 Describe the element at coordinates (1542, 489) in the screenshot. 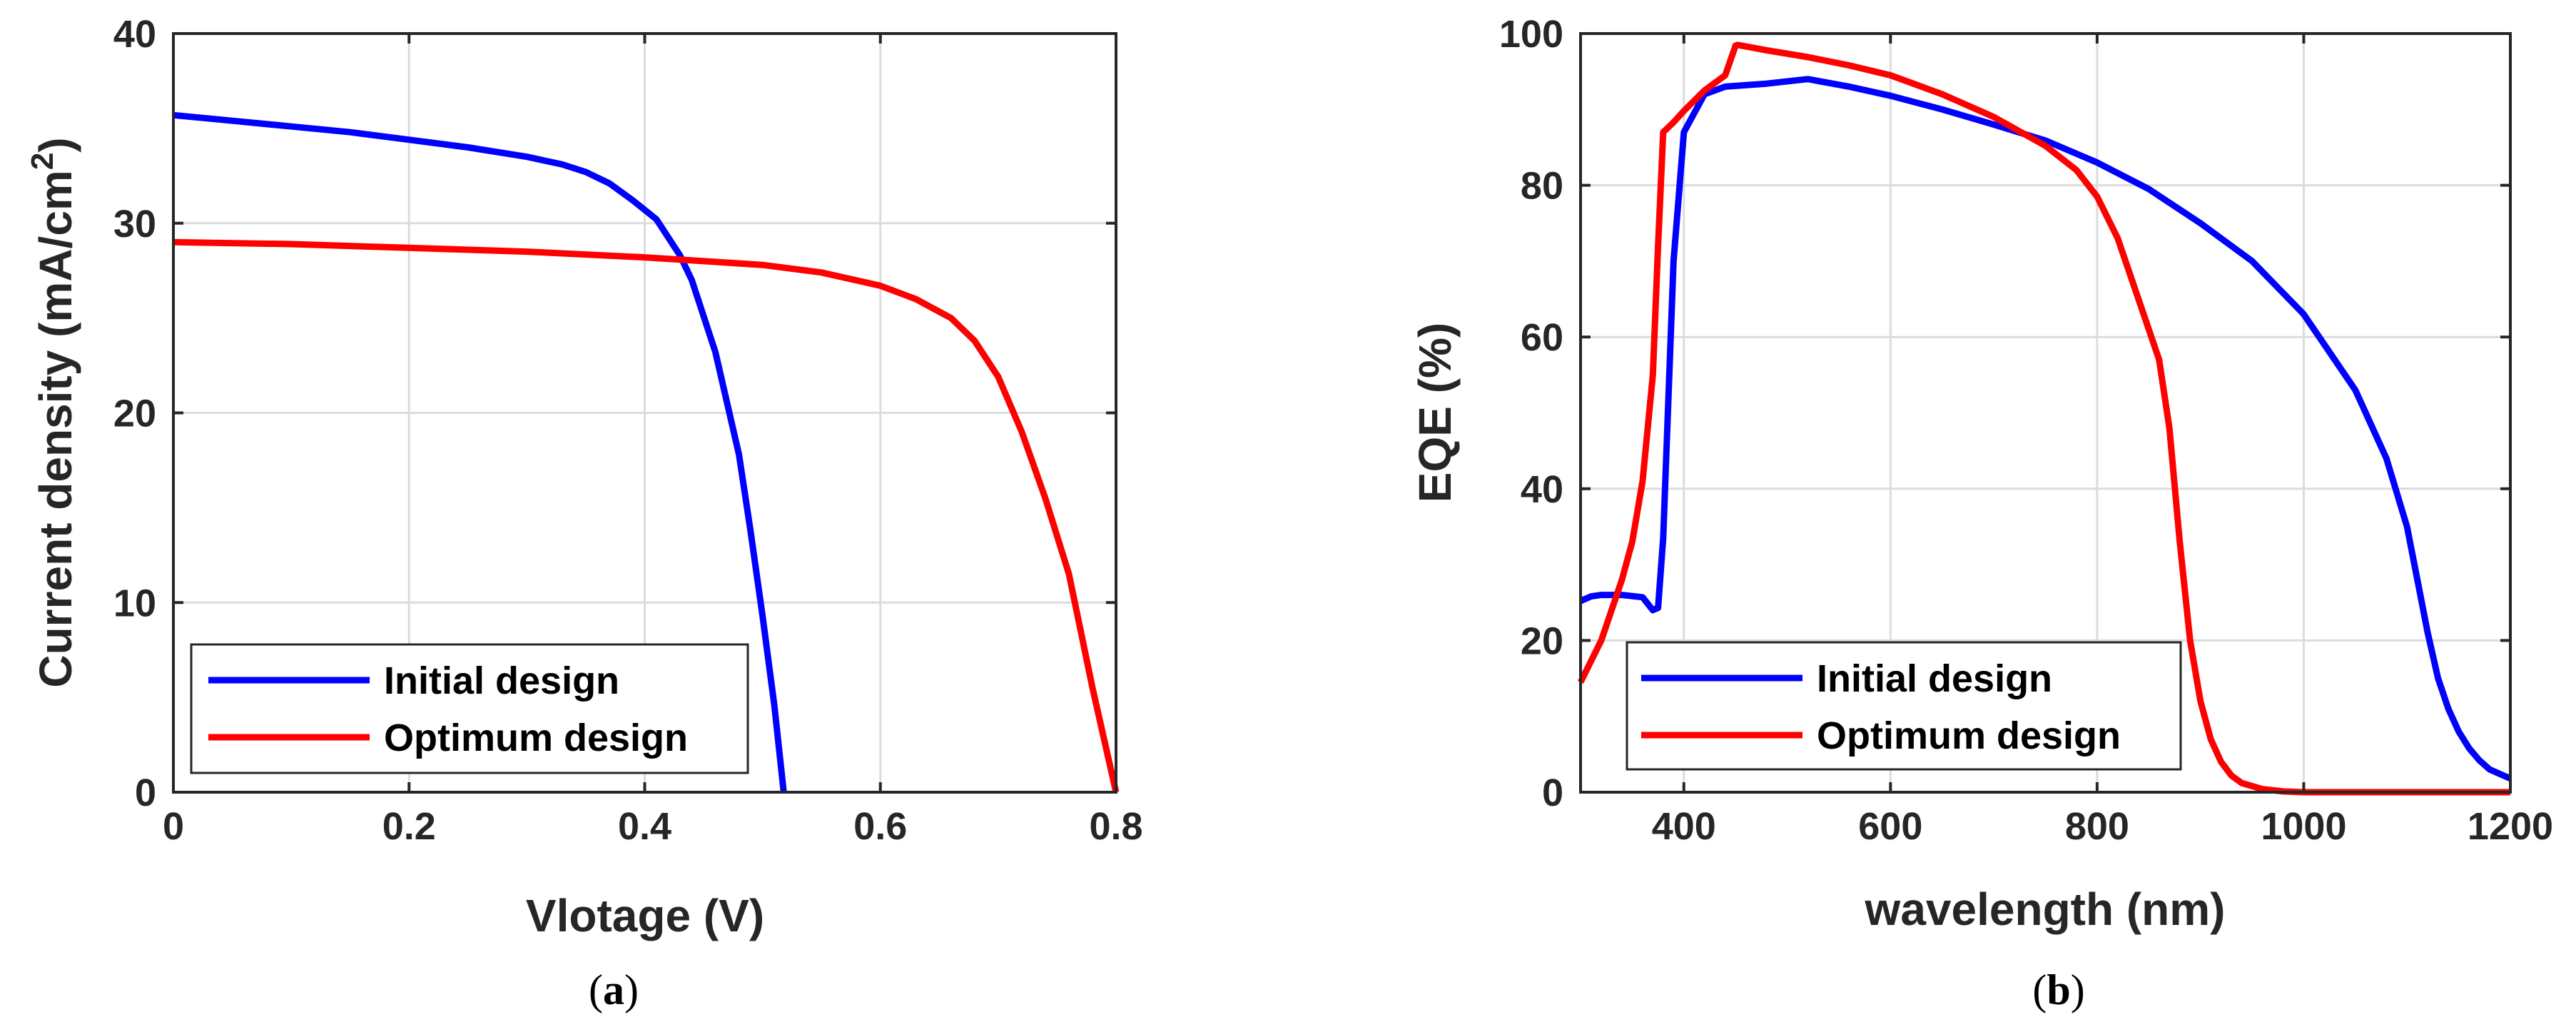

I see `chart-b-y-tick-label: 40` at that location.